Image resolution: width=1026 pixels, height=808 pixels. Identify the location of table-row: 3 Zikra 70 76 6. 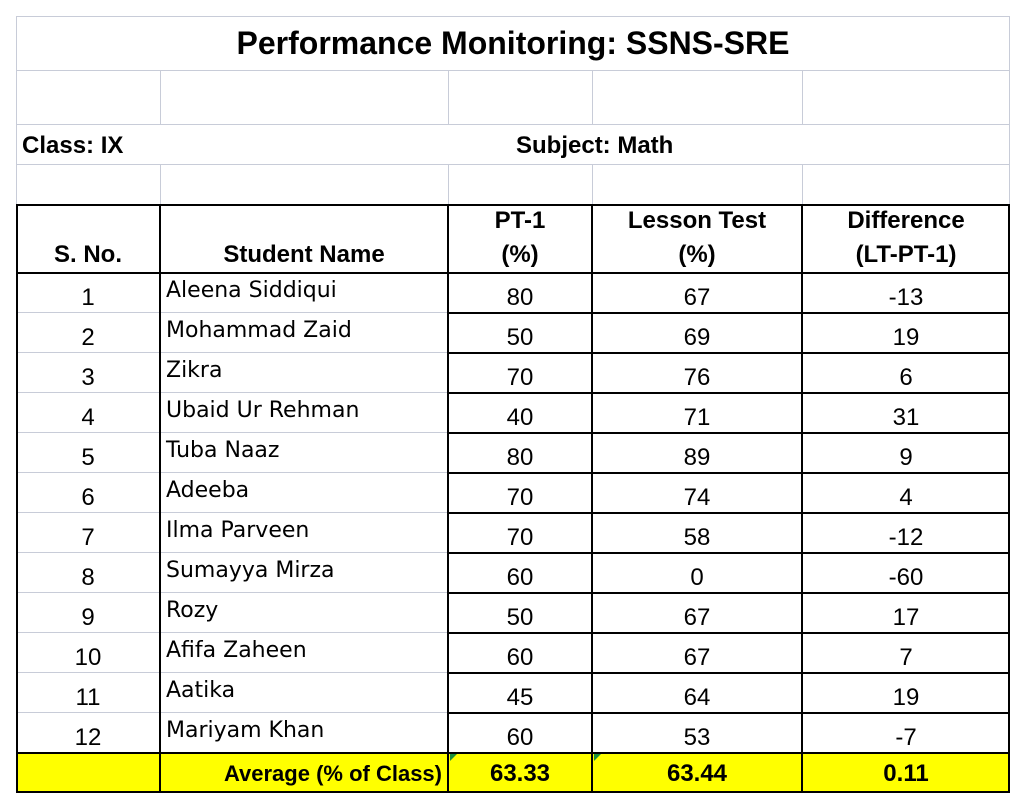
(513, 373).